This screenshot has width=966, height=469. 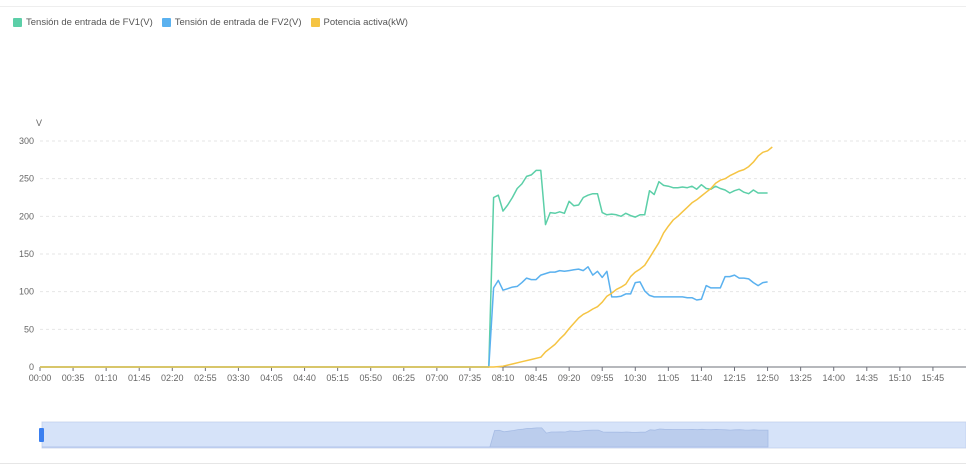 I want to click on x-tick-label: 11:40, so click(x=701, y=378).